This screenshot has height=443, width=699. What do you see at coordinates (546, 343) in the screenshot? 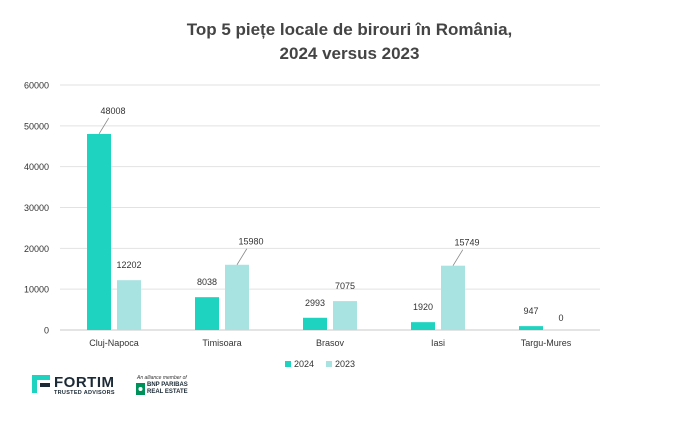
I see `x-tick-label: Targu-Mures` at bounding box center [546, 343].